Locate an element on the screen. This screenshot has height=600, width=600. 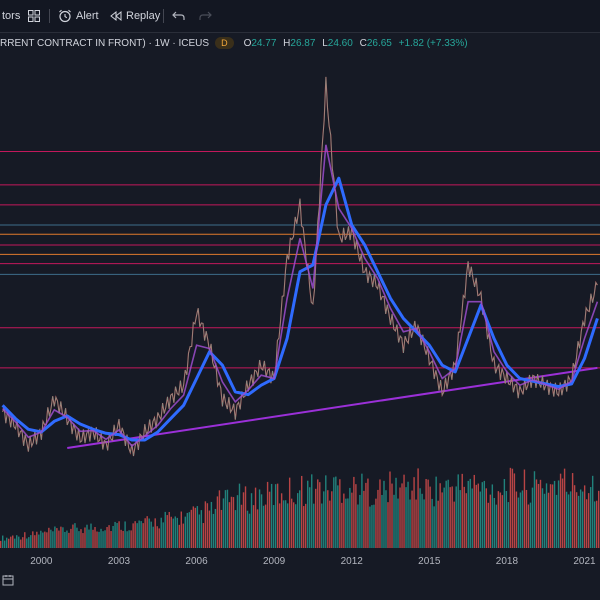
x-axis-tick-label: 2021 is located at coordinates (584, 561).